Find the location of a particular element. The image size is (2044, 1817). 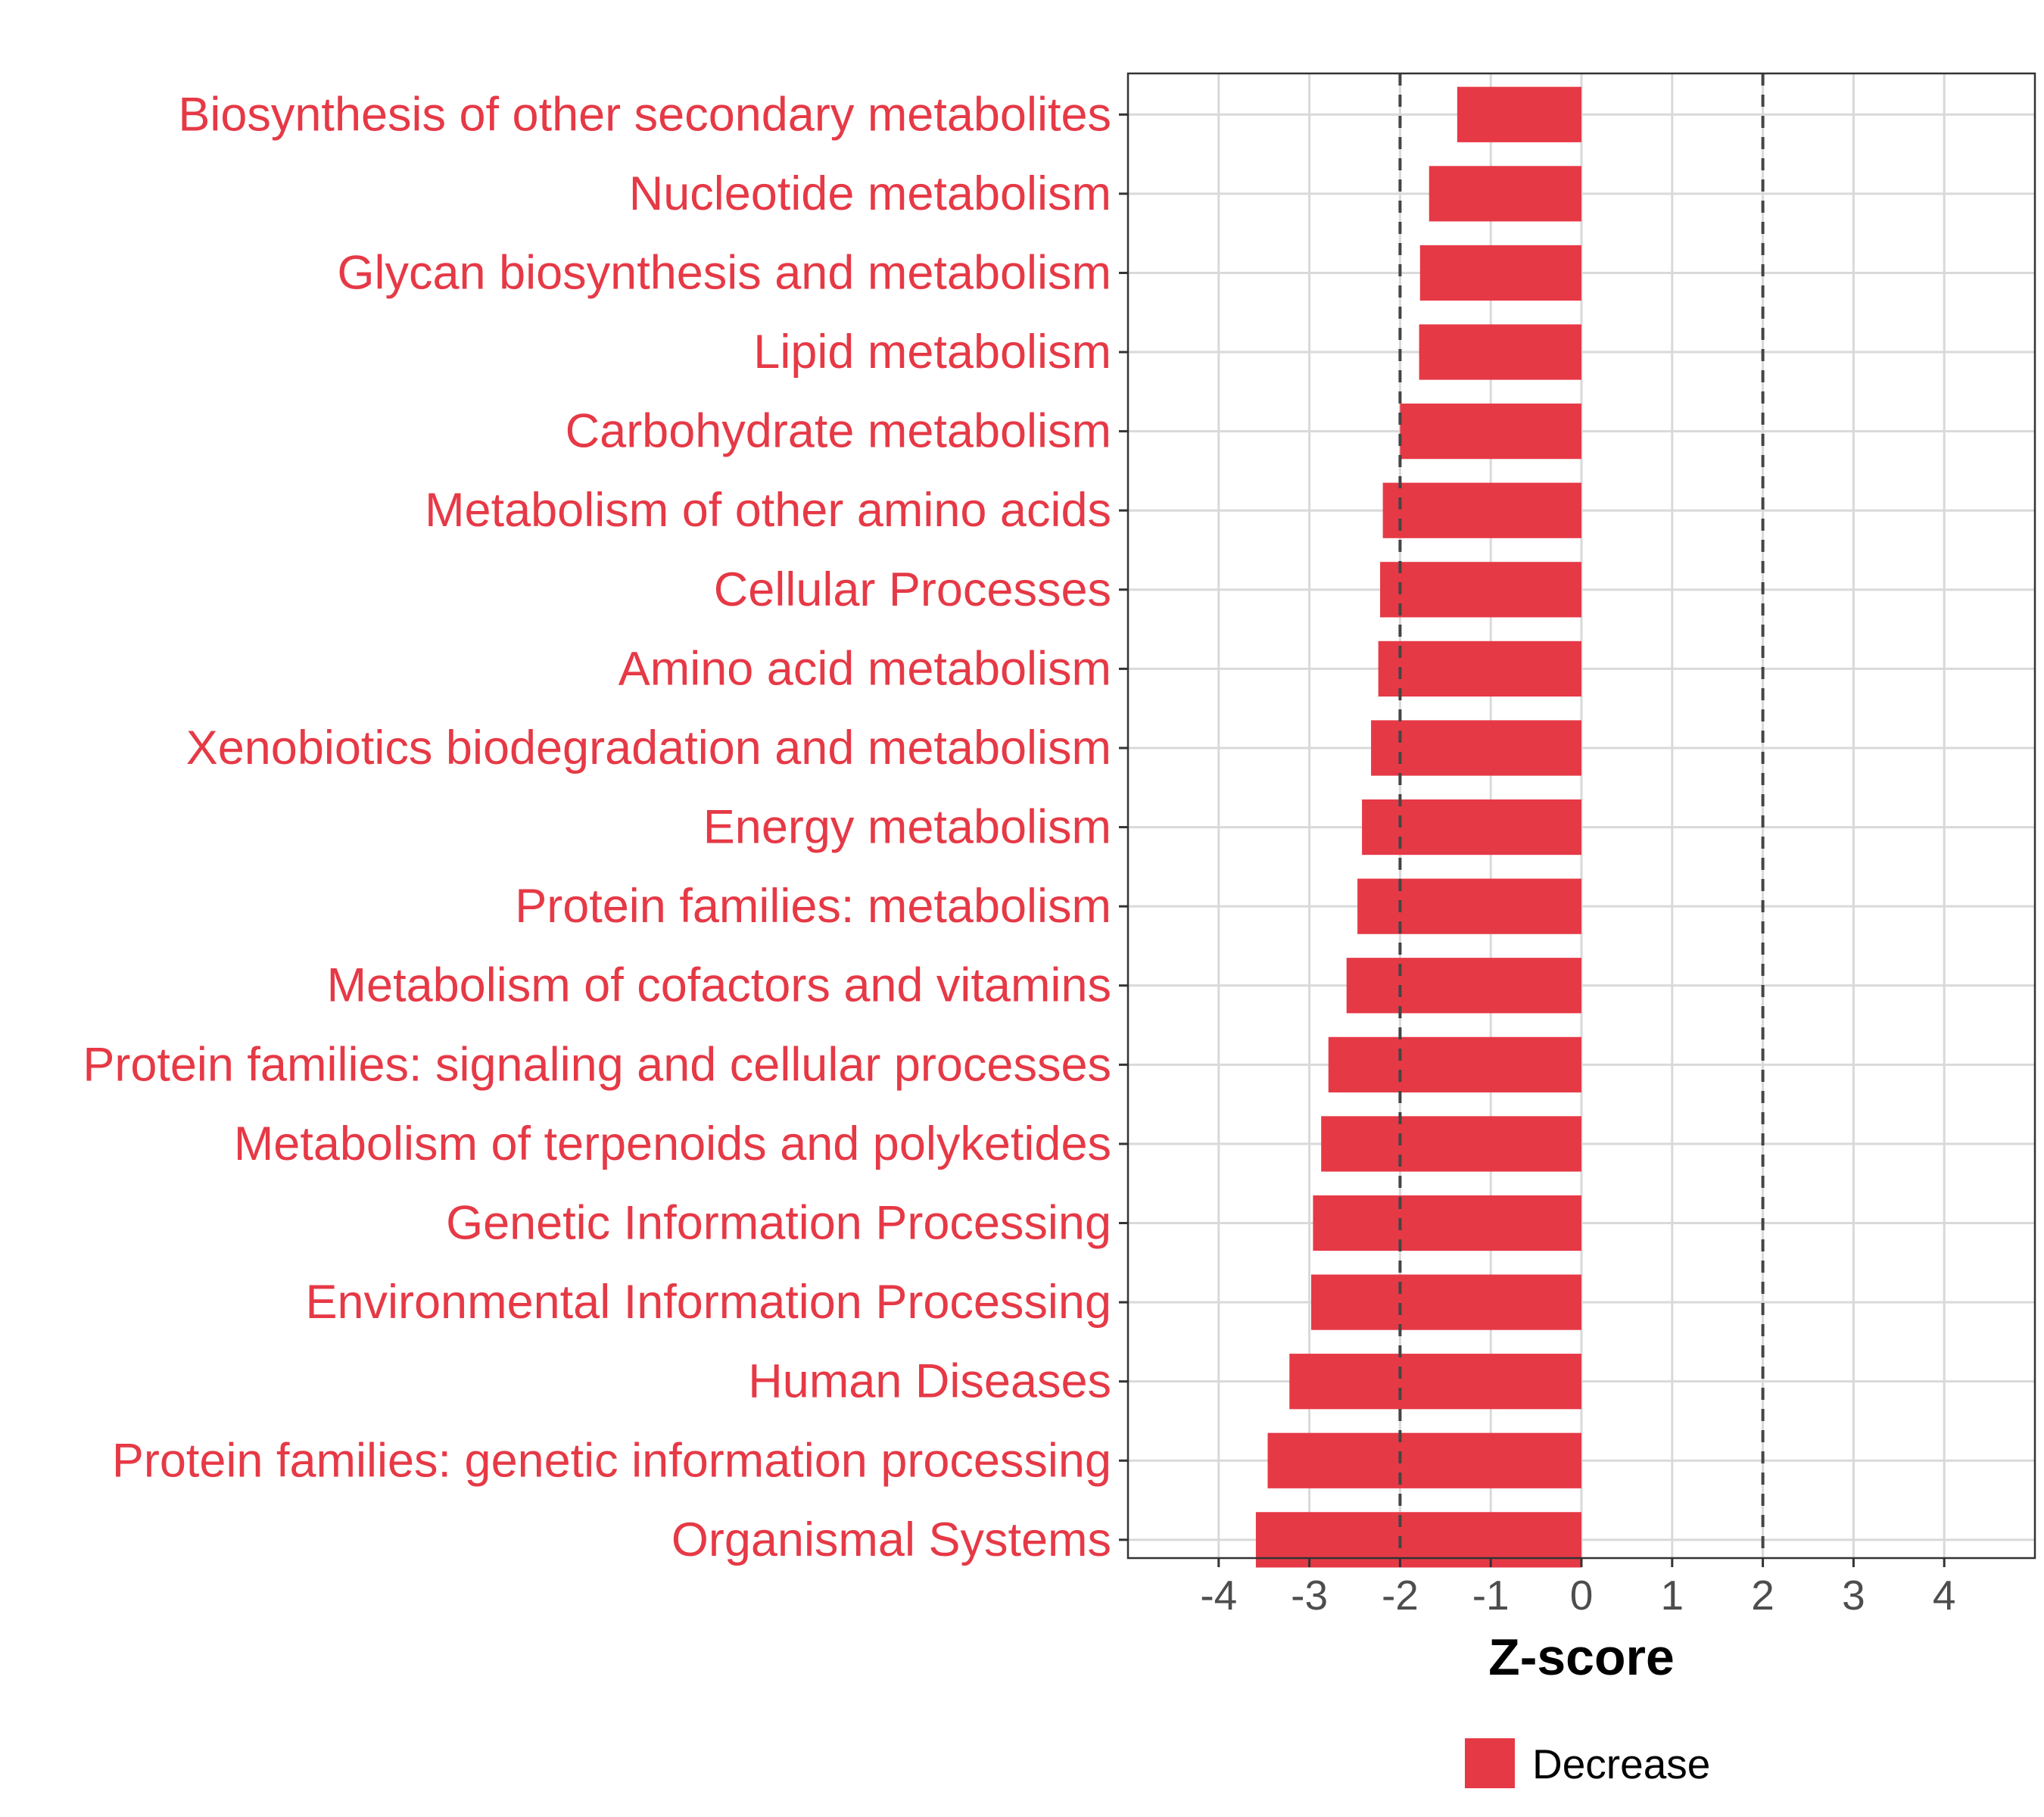

reference-lines is located at coordinates (1581, 815).